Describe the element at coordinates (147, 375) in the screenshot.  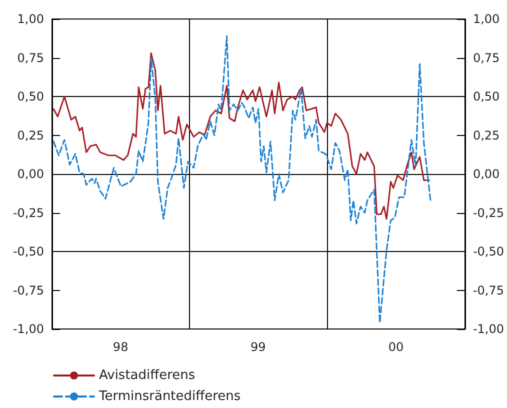
I see `legend-label: Avistadifferens` at that location.